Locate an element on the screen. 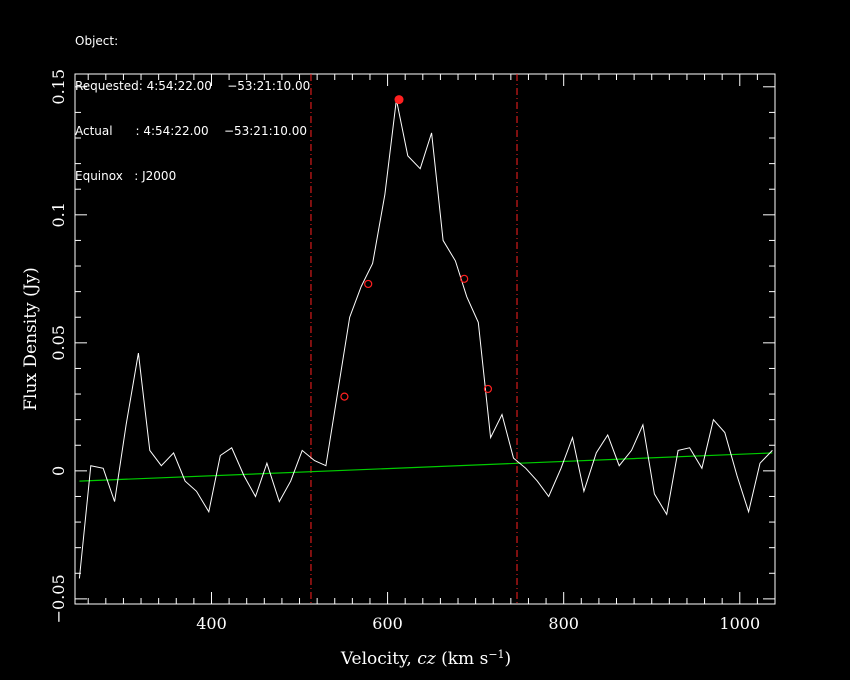  y-axis-label: Flux Density (Jy) is located at coordinates (31, 339).